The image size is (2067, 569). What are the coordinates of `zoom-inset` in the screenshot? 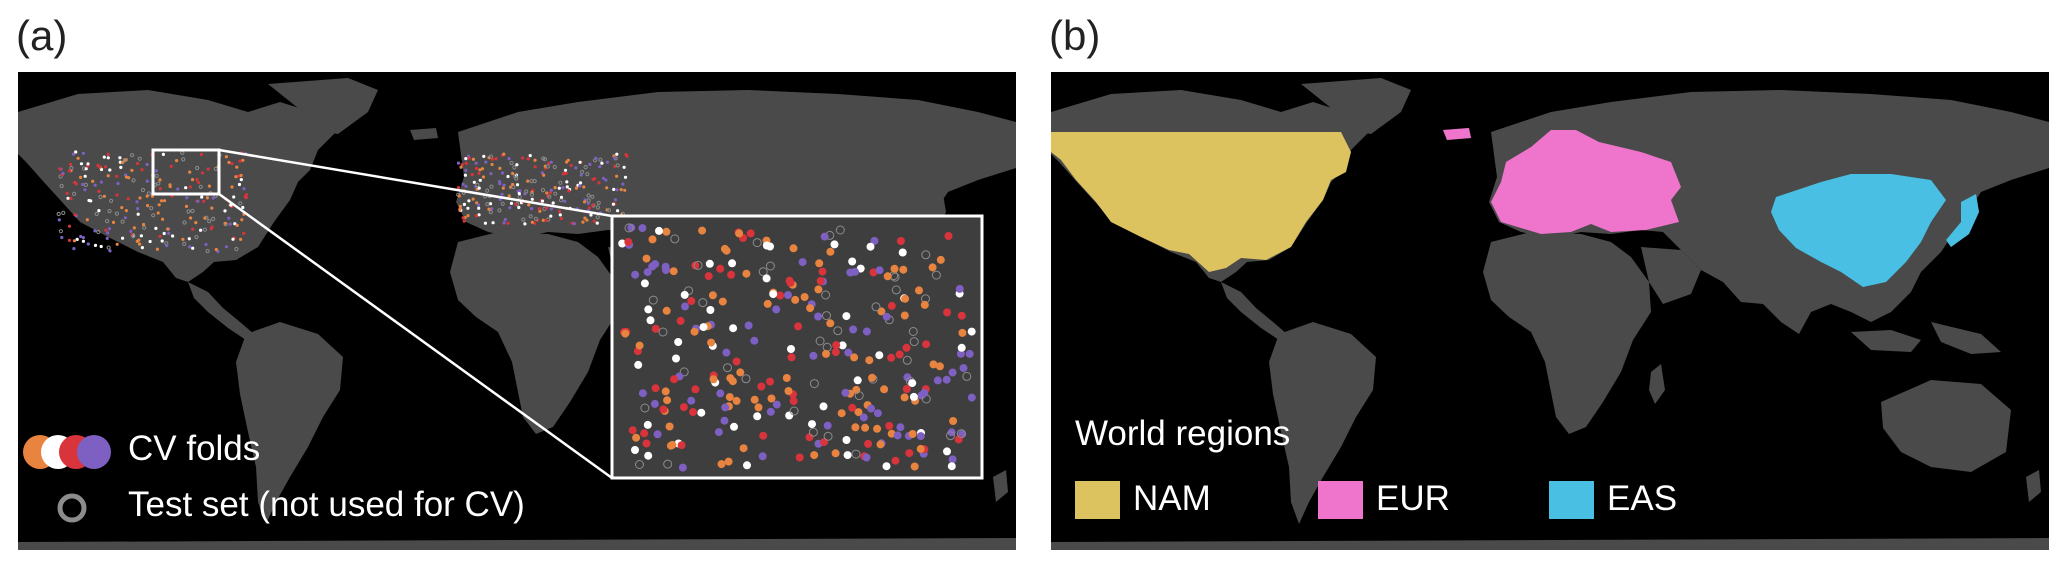 It's located at (797, 347).